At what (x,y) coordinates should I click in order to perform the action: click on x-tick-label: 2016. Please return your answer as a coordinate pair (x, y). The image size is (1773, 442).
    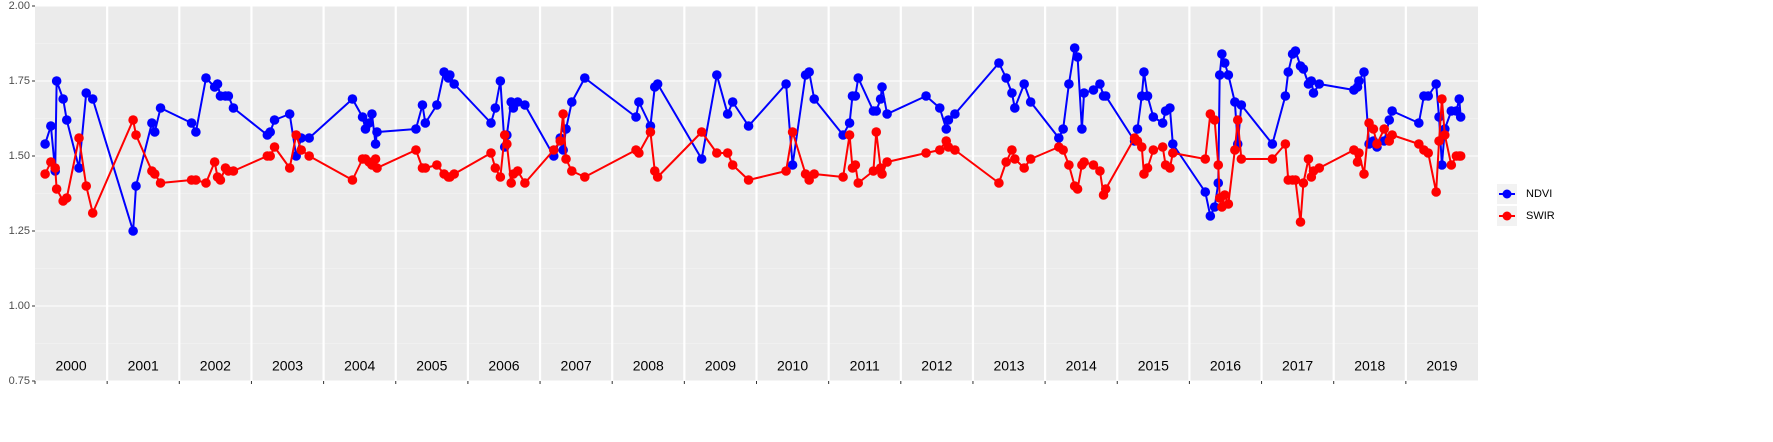
    Looking at the image, I should click on (1225, 366).